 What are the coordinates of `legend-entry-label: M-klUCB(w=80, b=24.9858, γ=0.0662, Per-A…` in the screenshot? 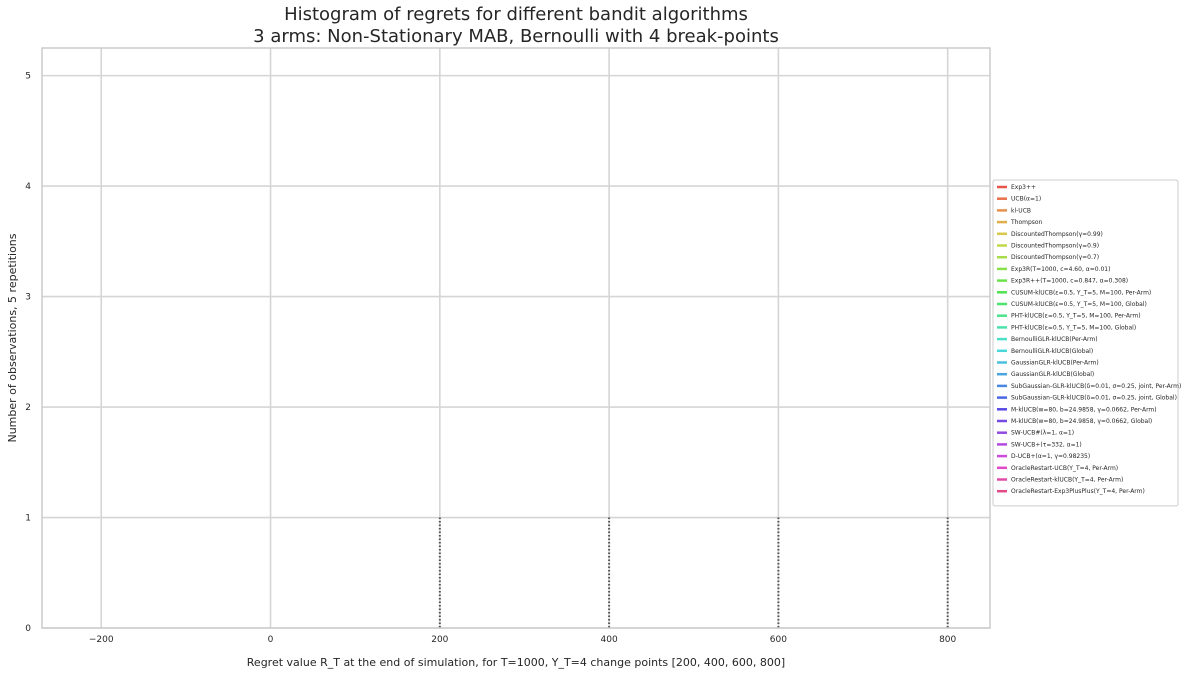 It's located at (1084, 409).